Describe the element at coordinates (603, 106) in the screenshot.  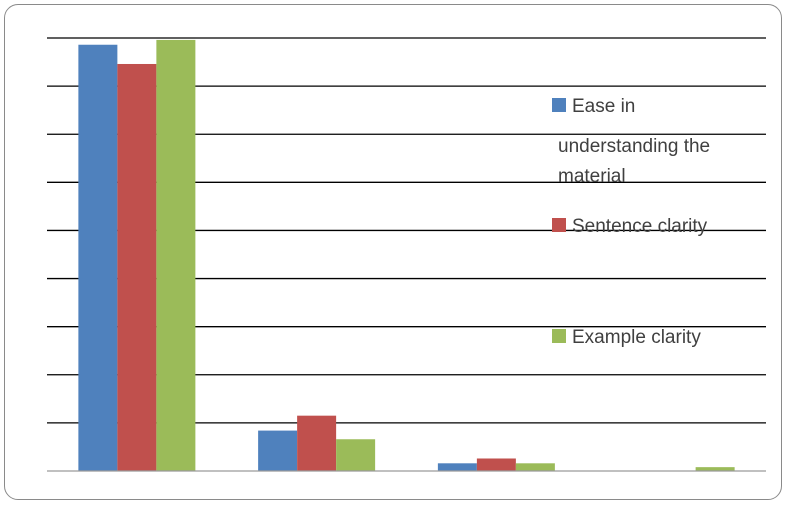
I see `legend-label: Ease in` at that location.